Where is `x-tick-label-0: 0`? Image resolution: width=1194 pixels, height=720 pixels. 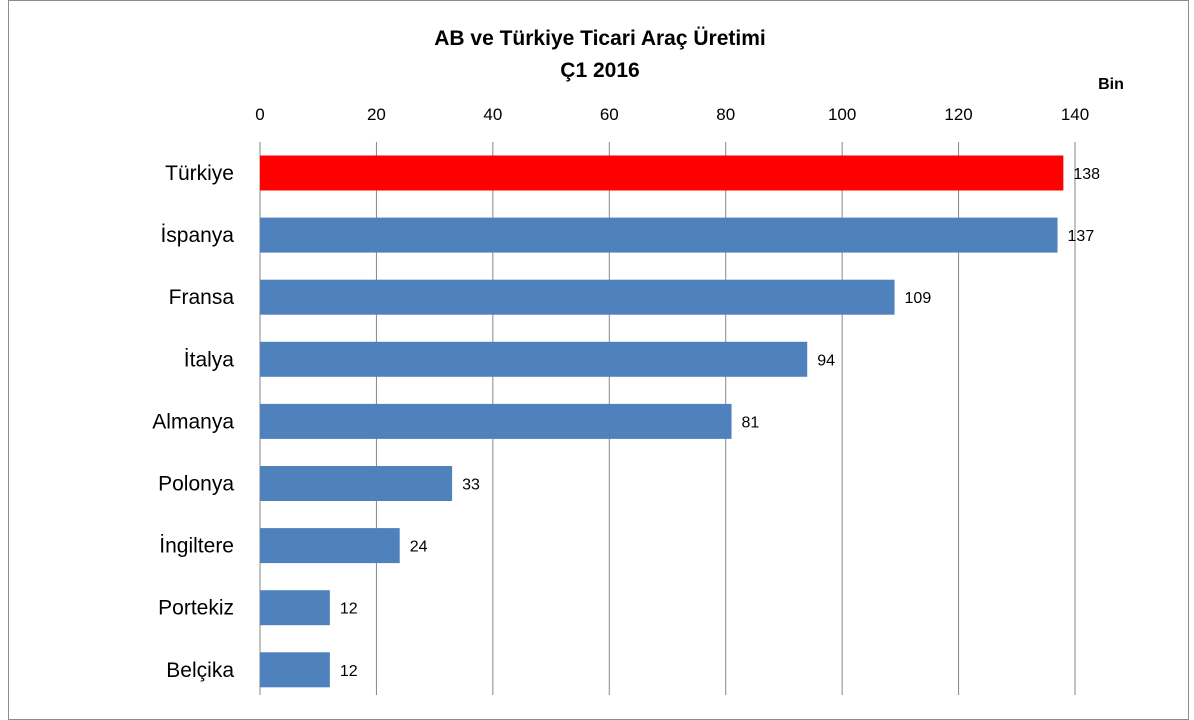 x-tick-label-0: 0 is located at coordinates (259, 114).